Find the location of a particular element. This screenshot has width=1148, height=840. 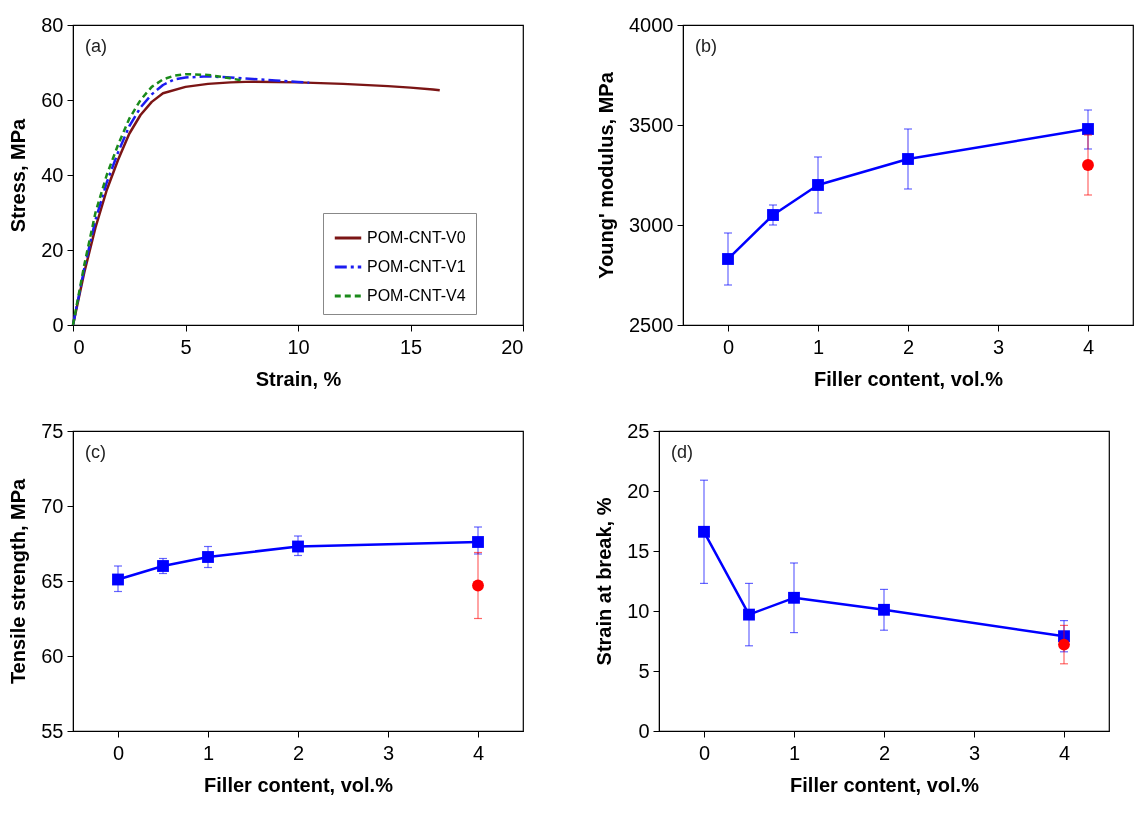

annotation: (d) is located at coordinates (682, 452).